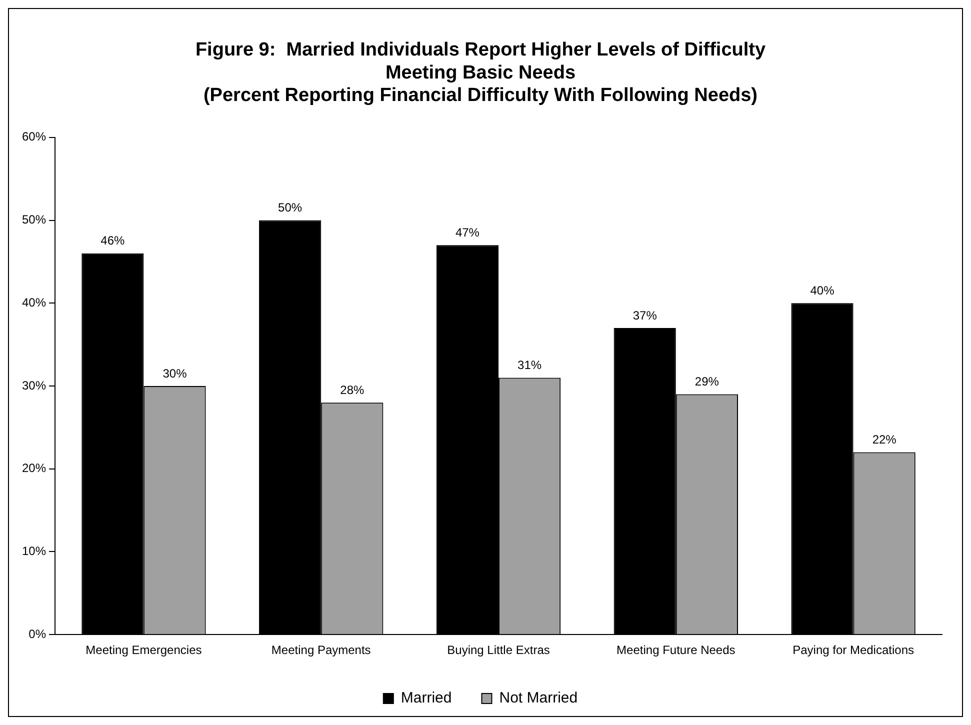 The height and width of the screenshot is (725, 971). What do you see at coordinates (480, 95) in the screenshot?
I see `text: (Percent Reporting Financial Difficulty With Following Needs)` at bounding box center [480, 95].